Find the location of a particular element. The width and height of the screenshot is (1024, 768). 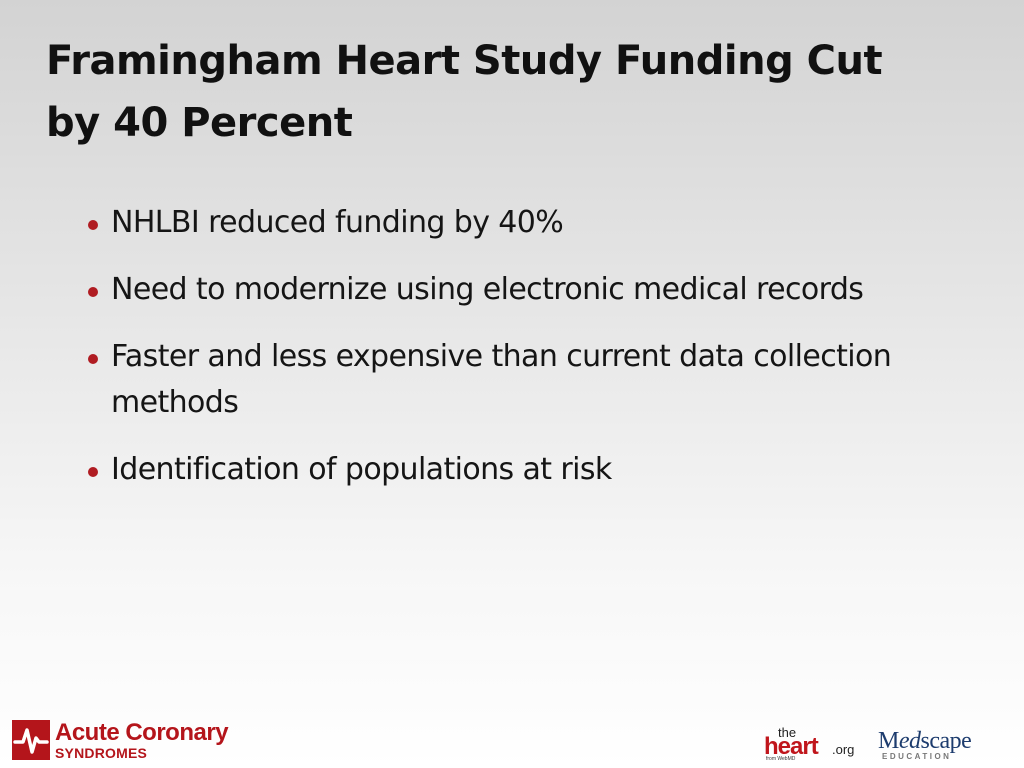

acs-logo-text: Acute Coronary SYNDROMES is located at coordinates (142, 739).